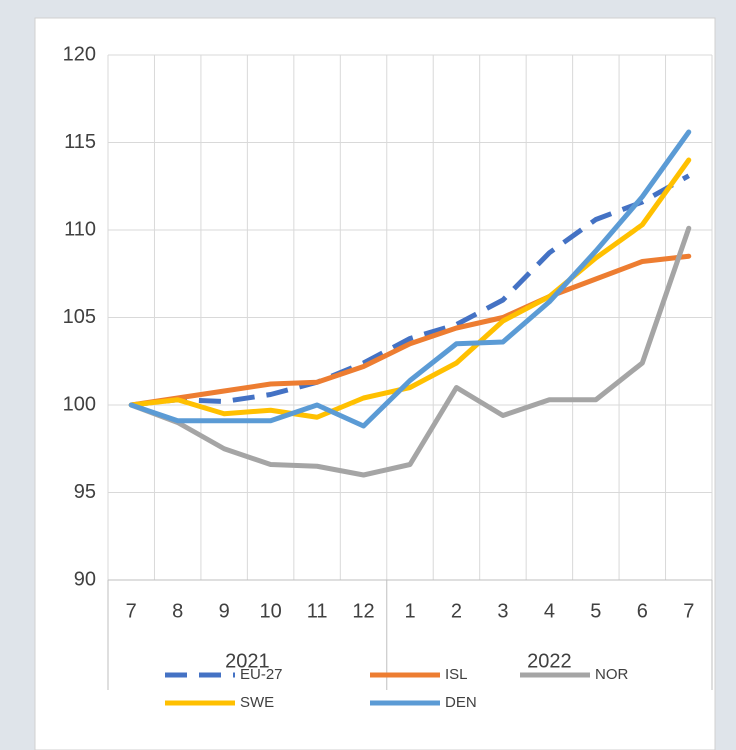 The height and width of the screenshot is (750, 736). What do you see at coordinates (80, 229) in the screenshot?
I see `y-tick-label: 110` at bounding box center [80, 229].